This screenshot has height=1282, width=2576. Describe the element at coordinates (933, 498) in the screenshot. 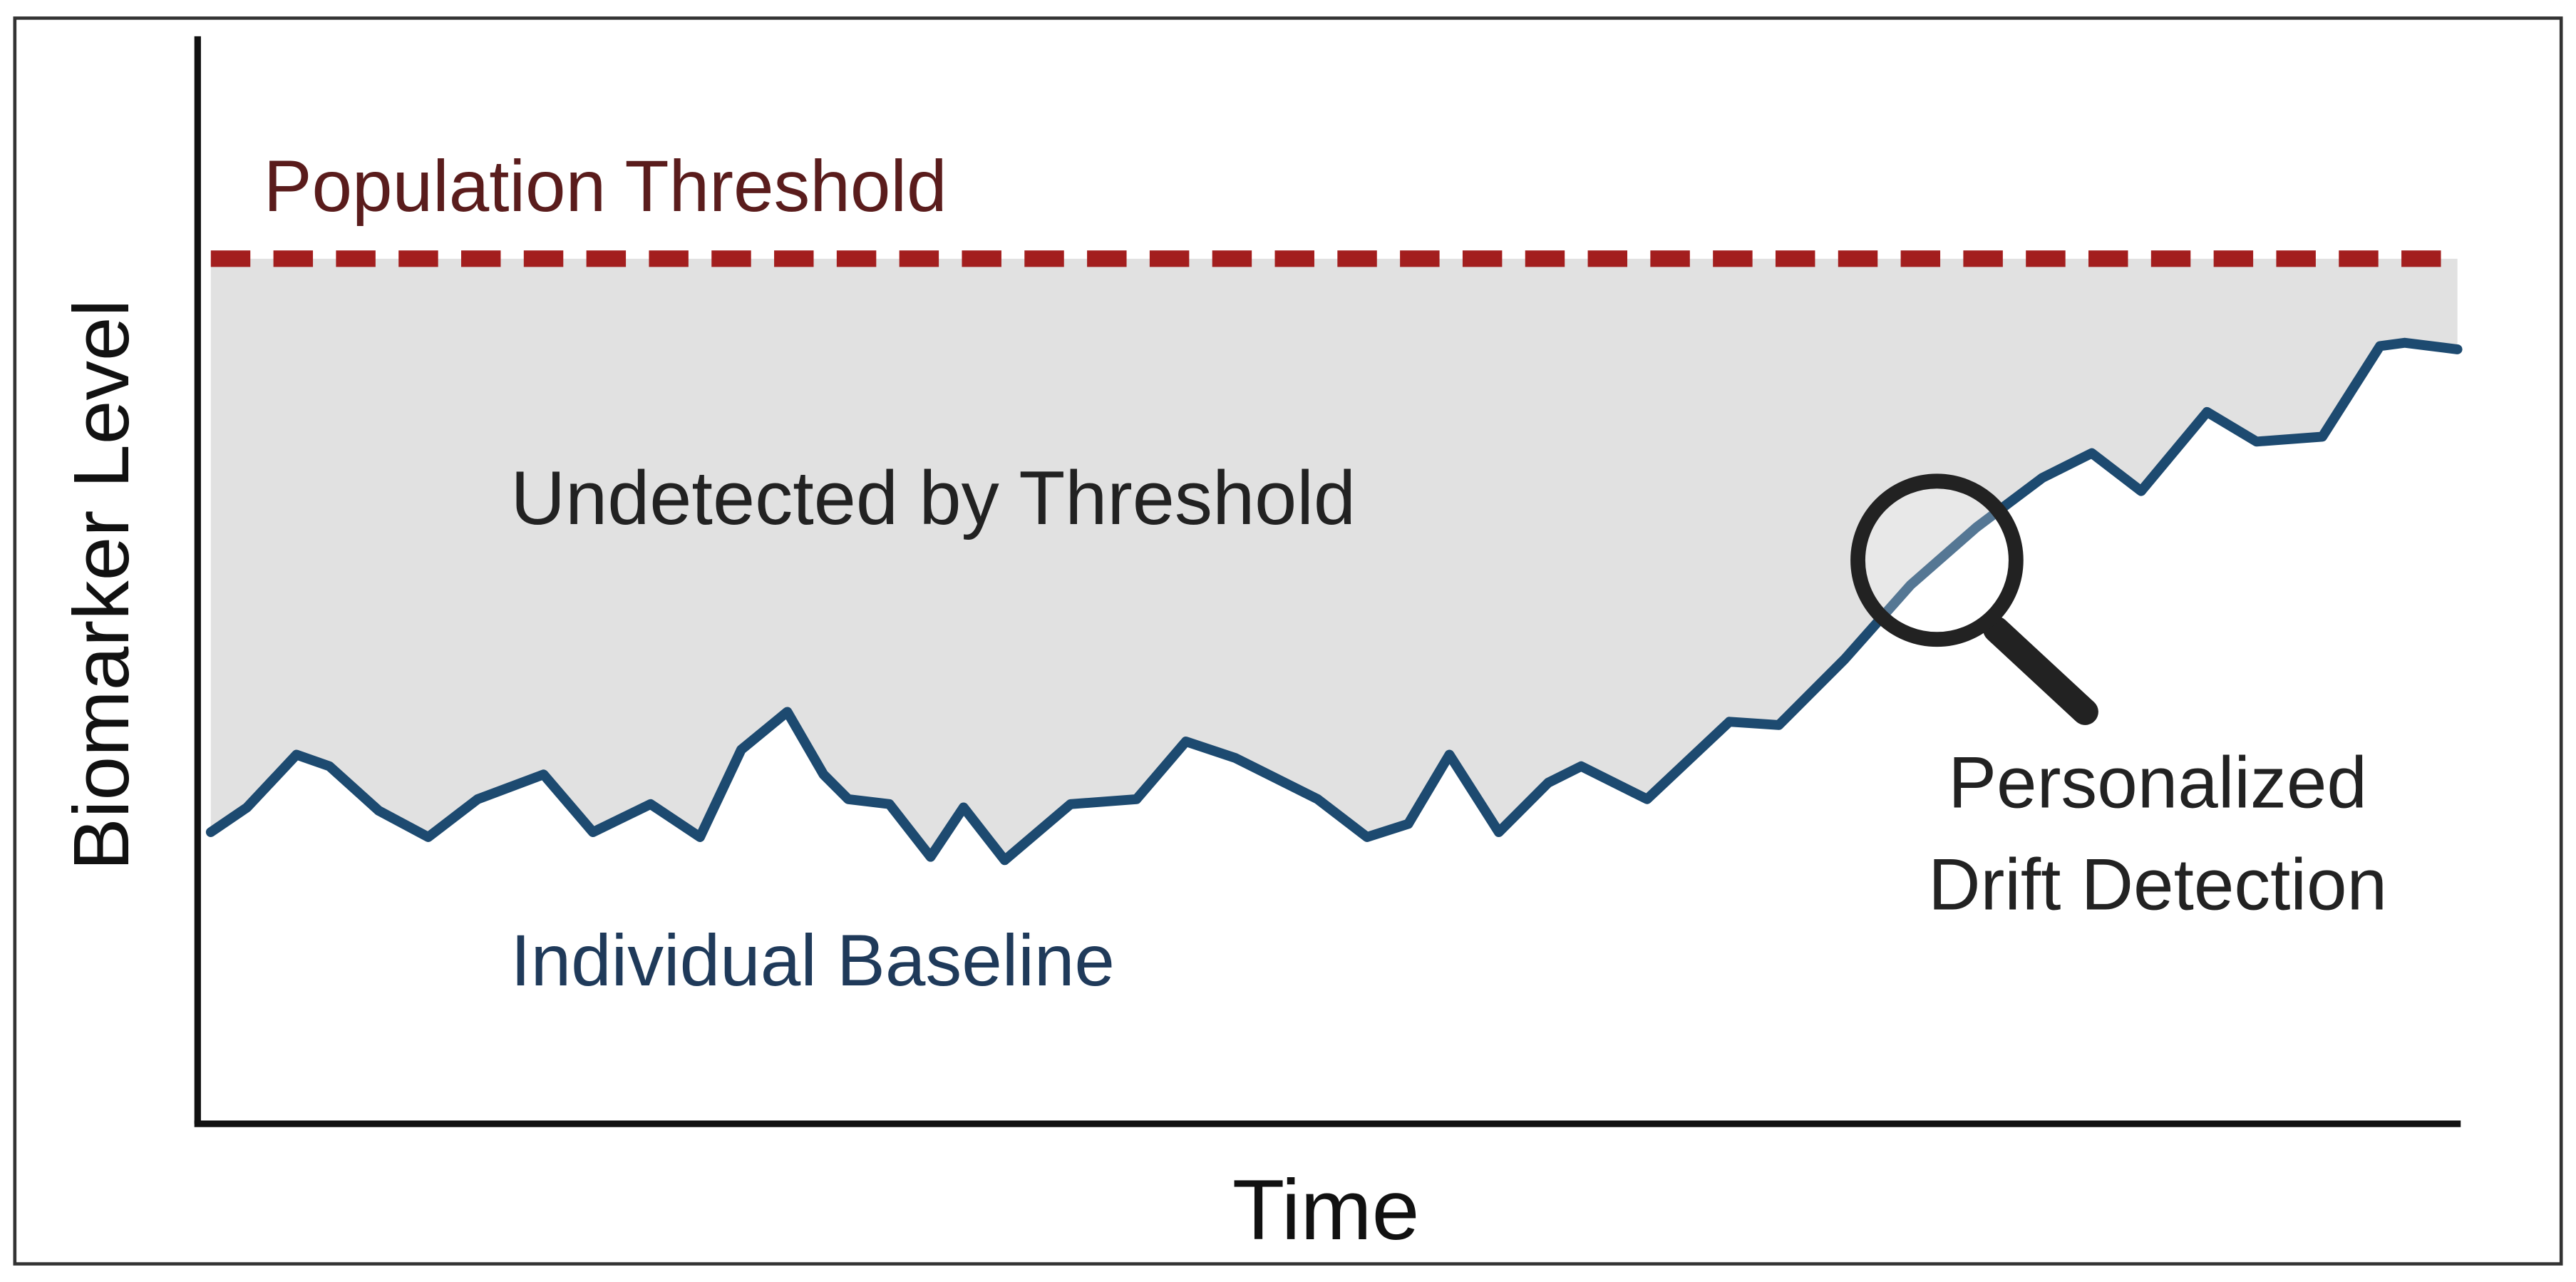

I see `region-label: Undetected by Threshold` at that location.